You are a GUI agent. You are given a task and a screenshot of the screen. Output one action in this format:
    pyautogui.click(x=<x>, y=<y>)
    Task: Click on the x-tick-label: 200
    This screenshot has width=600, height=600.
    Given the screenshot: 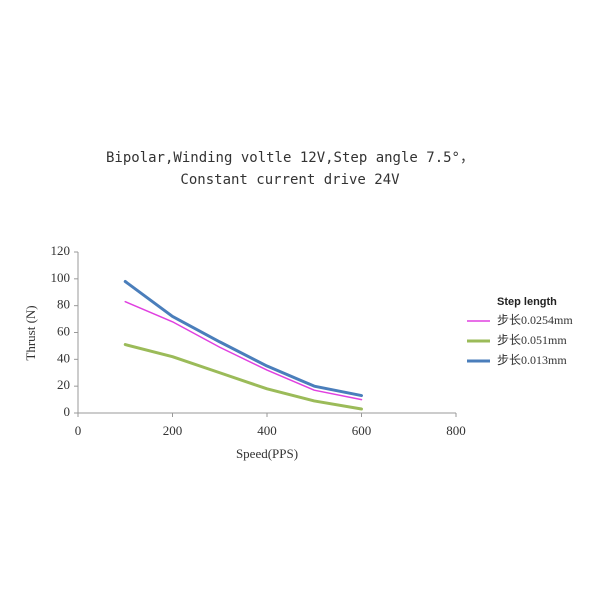 What is the action you would take?
    pyautogui.click(x=173, y=430)
    